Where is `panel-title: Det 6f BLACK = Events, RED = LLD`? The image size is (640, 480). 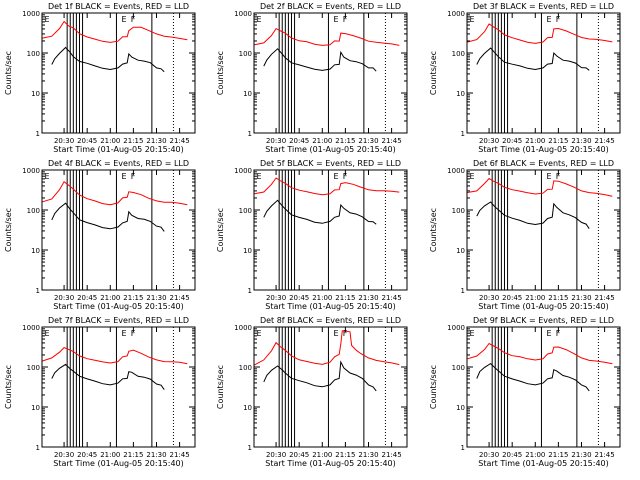
panel-title: Det 6f BLACK = Events, RED = LLD is located at coordinates (543, 163).